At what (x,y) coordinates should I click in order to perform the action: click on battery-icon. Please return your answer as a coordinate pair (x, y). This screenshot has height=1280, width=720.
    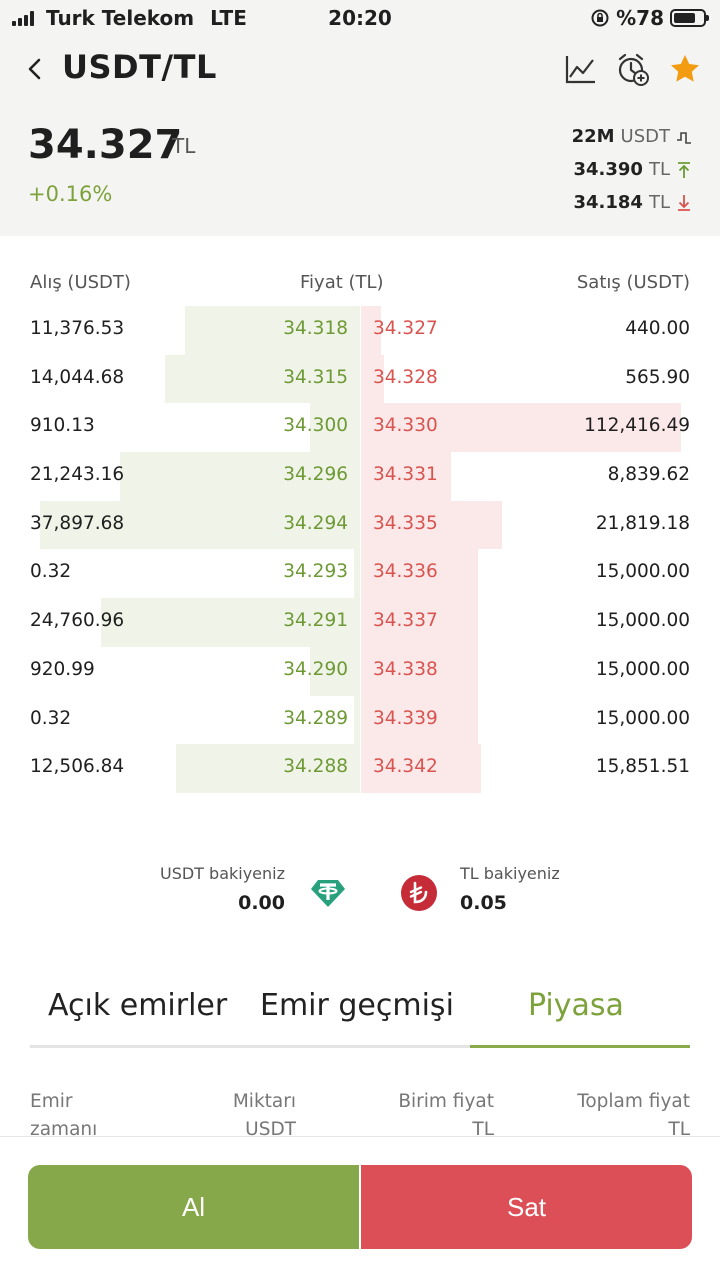
    Looking at the image, I should click on (689, 18).